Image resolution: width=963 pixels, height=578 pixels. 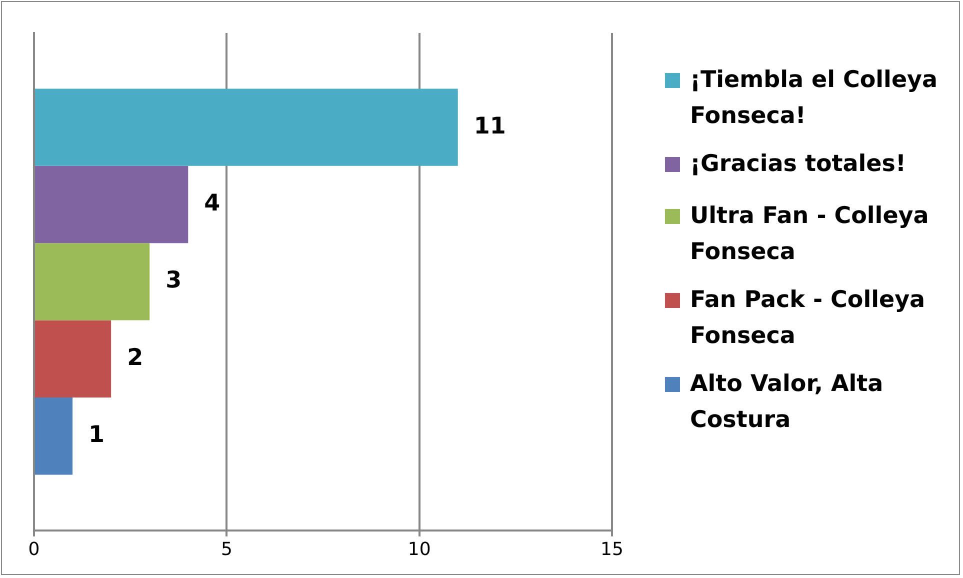 What do you see at coordinates (419, 549) in the screenshot?
I see `x-tick-label: 10` at bounding box center [419, 549].